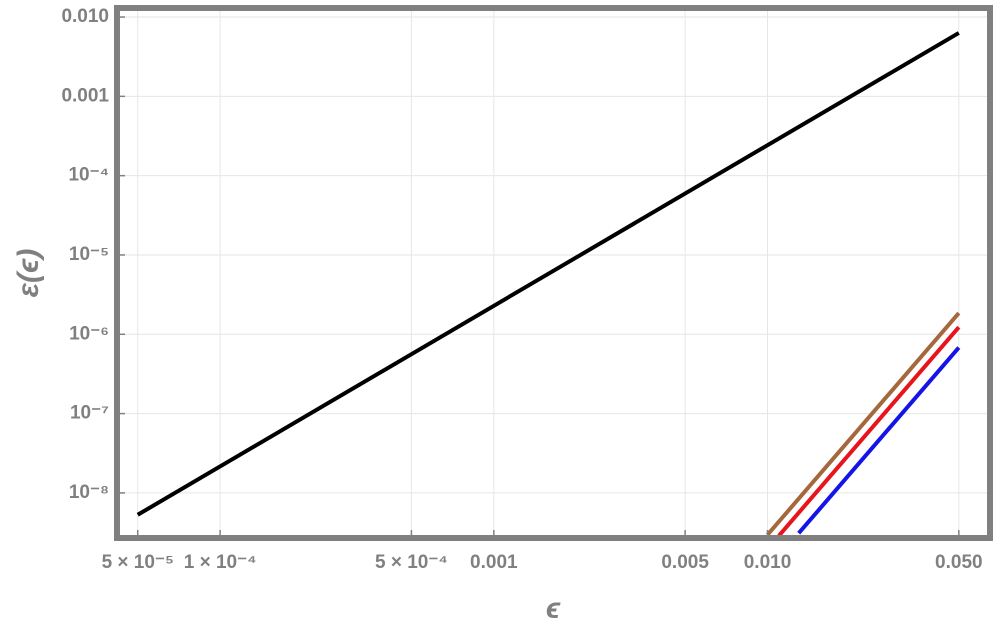 This screenshot has height=631, width=997. What do you see at coordinates (89, 413) in the screenshot?
I see `y-tick-label: 10⁻⁷` at bounding box center [89, 413].